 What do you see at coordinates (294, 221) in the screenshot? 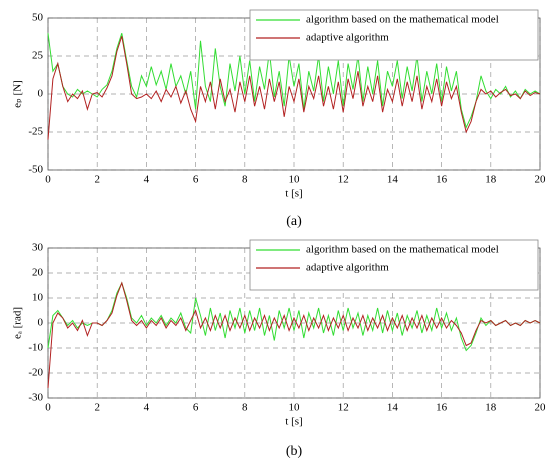
I see `caption: (a)` at bounding box center [294, 221].